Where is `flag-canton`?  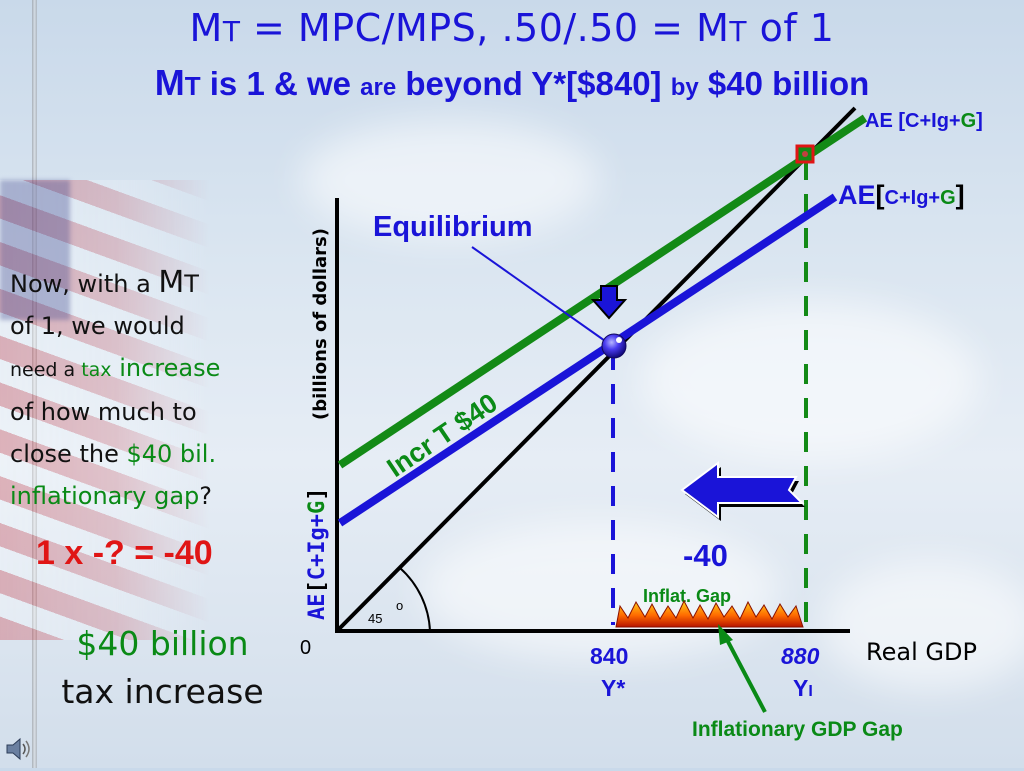 flag-canton is located at coordinates (35, 250).